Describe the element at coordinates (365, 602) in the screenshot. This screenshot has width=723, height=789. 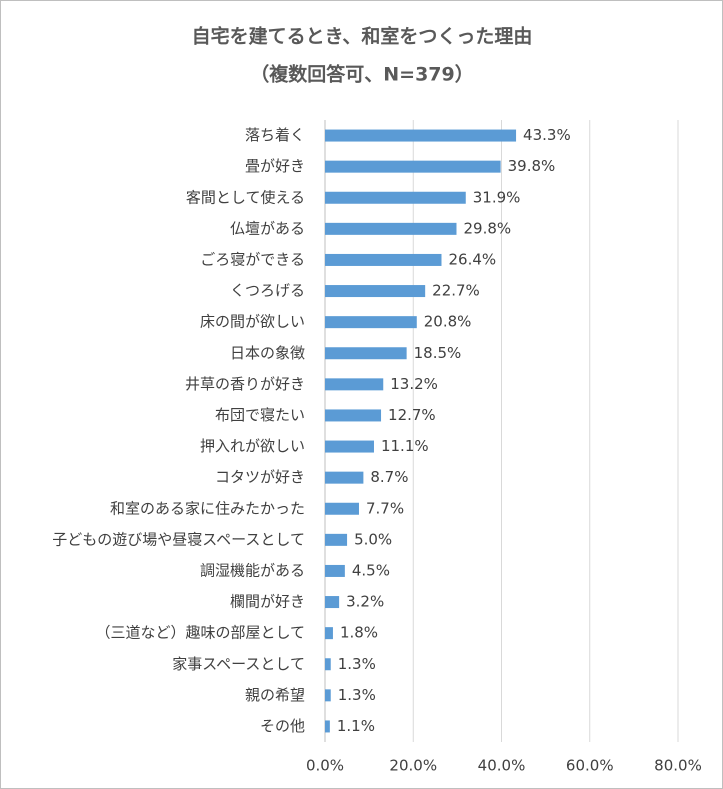
I see `data-label: 3.2%` at that location.